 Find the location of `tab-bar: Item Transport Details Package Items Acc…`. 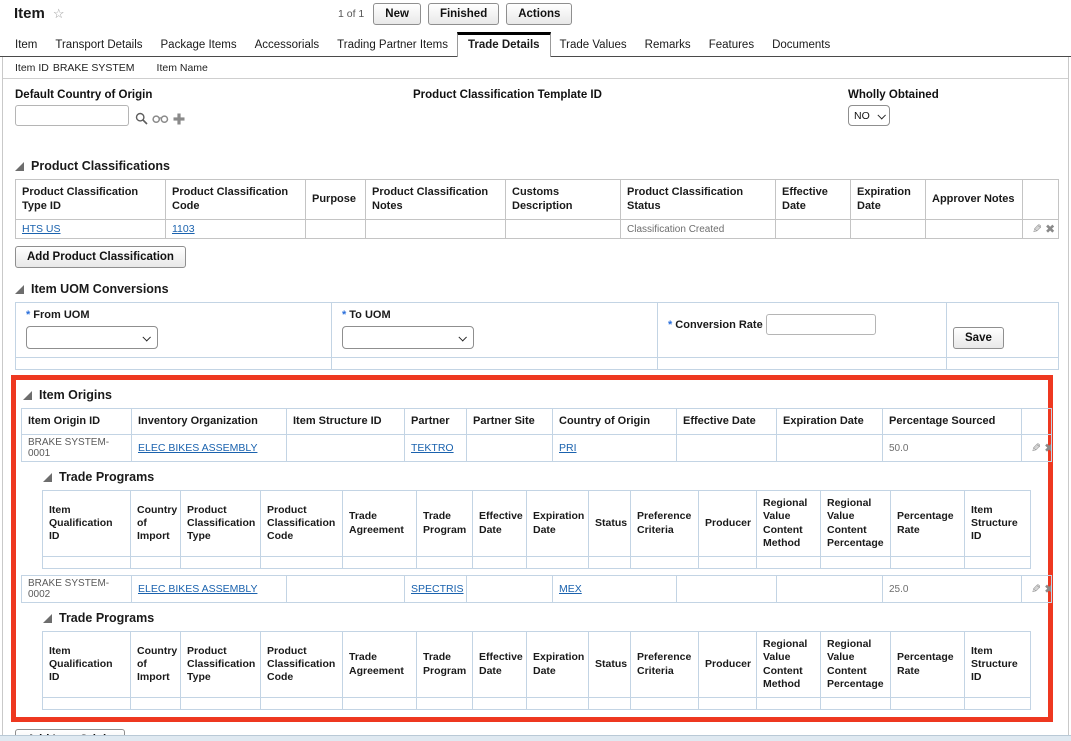

tab-bar: Item Transport Details Package Items Acc… is located at coordinates (535, 43).